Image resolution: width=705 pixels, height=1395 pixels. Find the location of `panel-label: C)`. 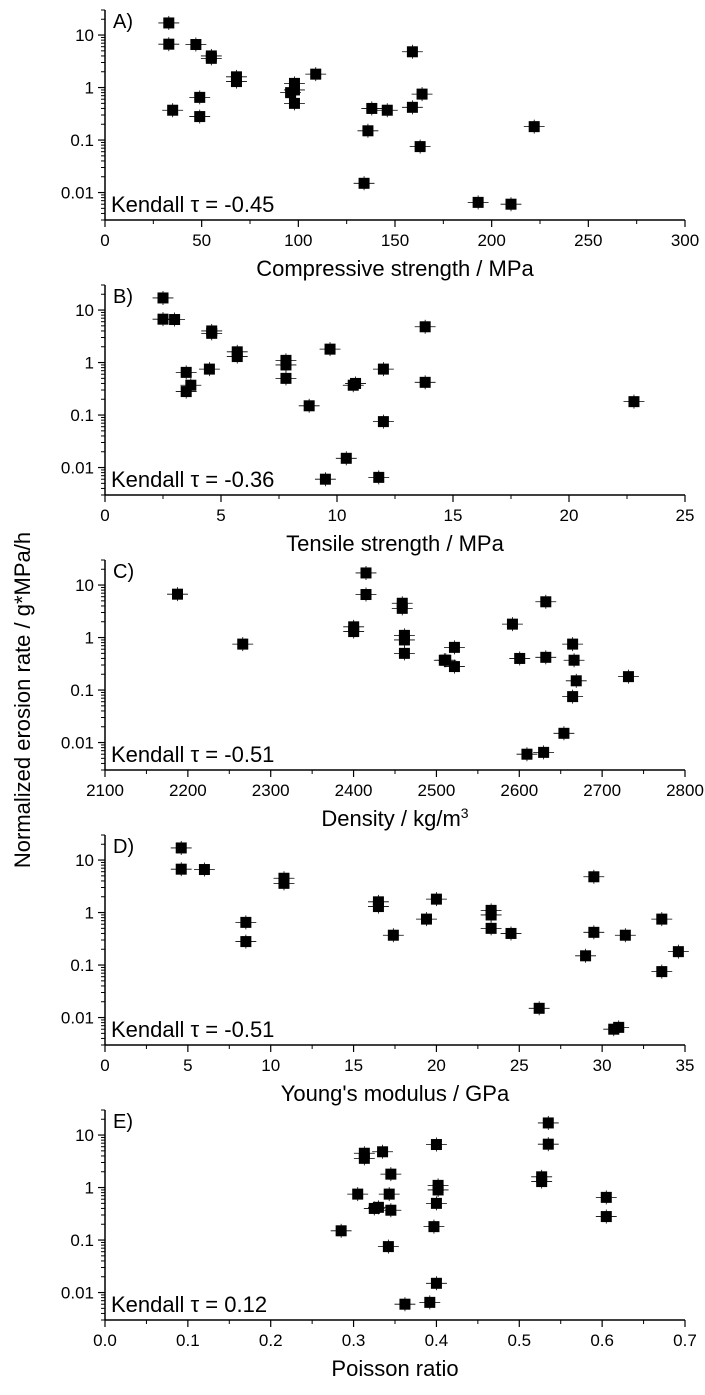

panel-label: C) is located at coordinates (123, 572).